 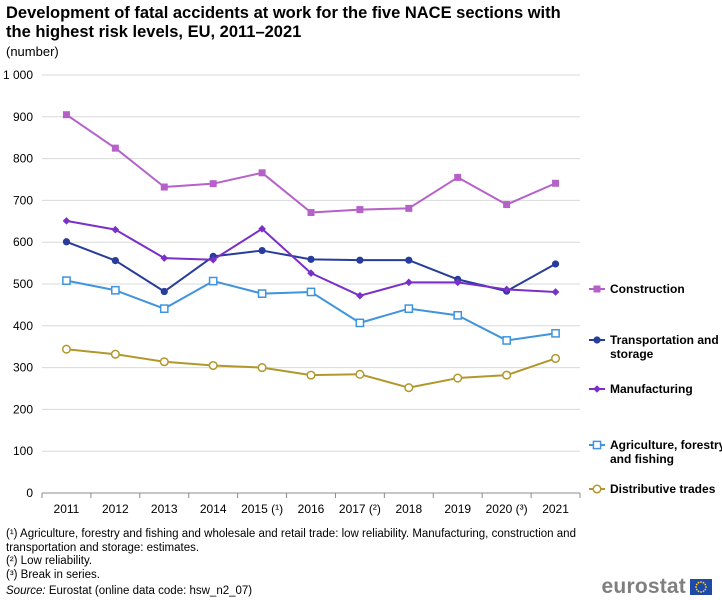 What do you see at coordinates (663, 489) in the screenshot?
I see `legend-label: Distributive trades` at bounding box center [663, 489].